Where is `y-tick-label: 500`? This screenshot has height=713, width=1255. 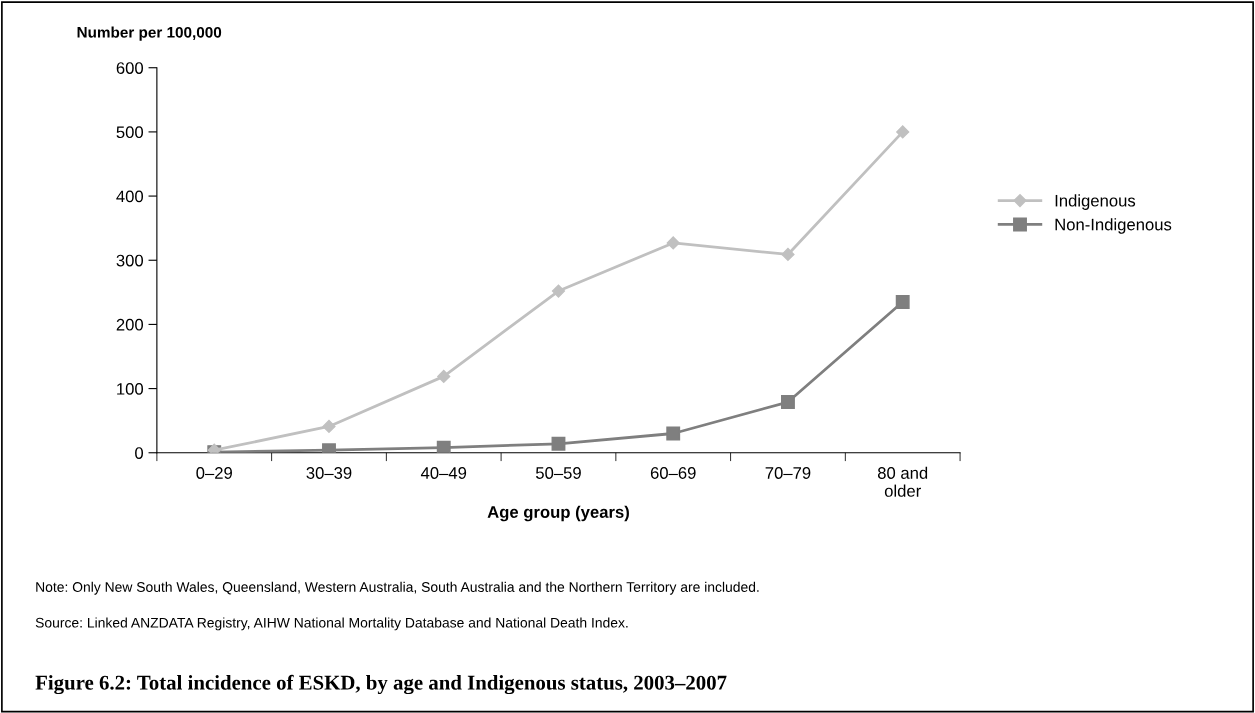
y-tick-label: 500 is located at coordinates (130, 132).